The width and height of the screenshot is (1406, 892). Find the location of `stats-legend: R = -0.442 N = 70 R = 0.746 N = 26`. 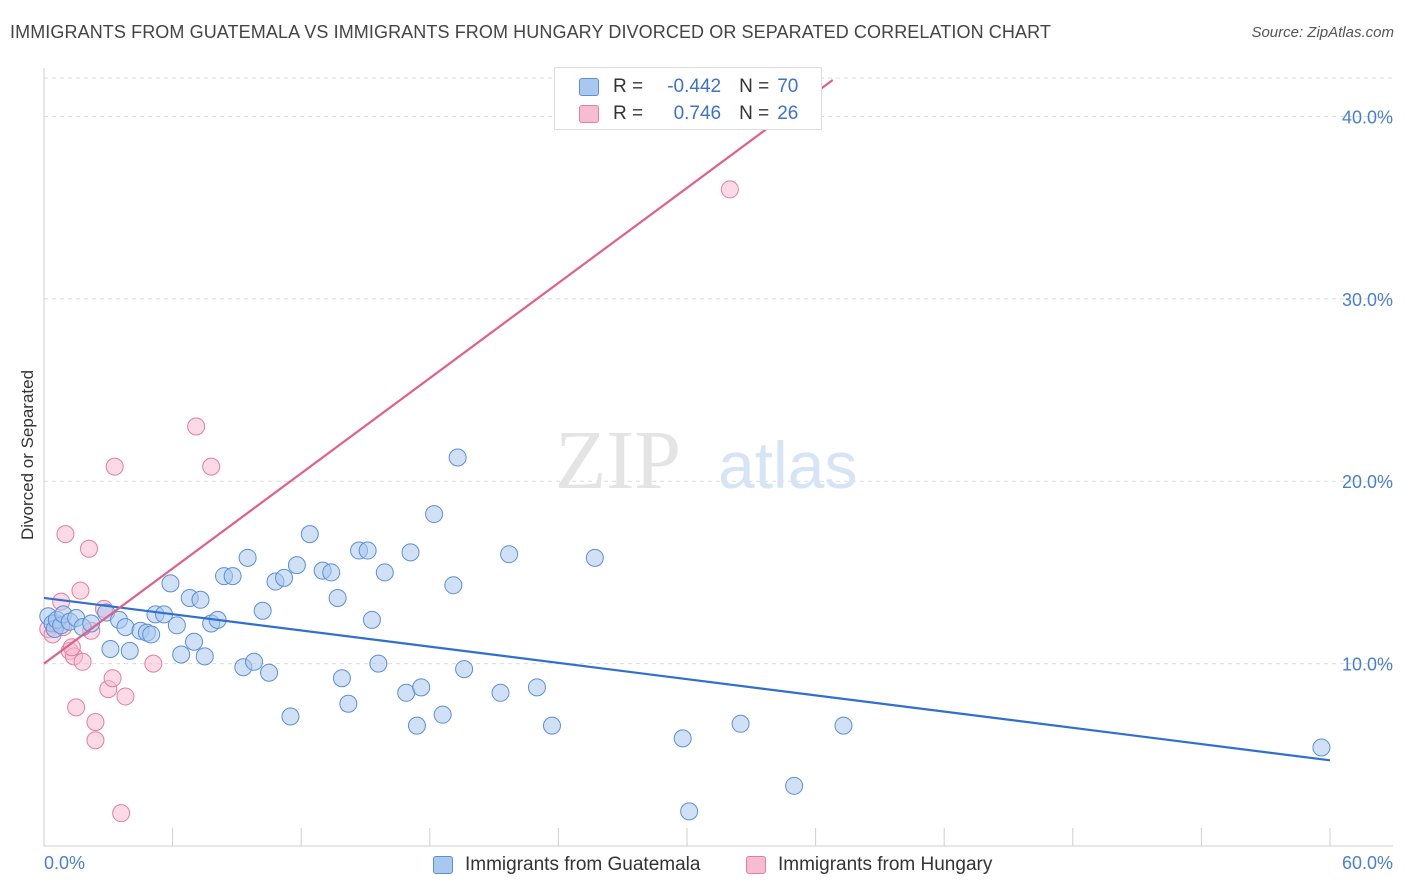

stats-legend: R = -0.442 N = 70 R = 0.746 N = 26 is located at coordinates (688, 98).